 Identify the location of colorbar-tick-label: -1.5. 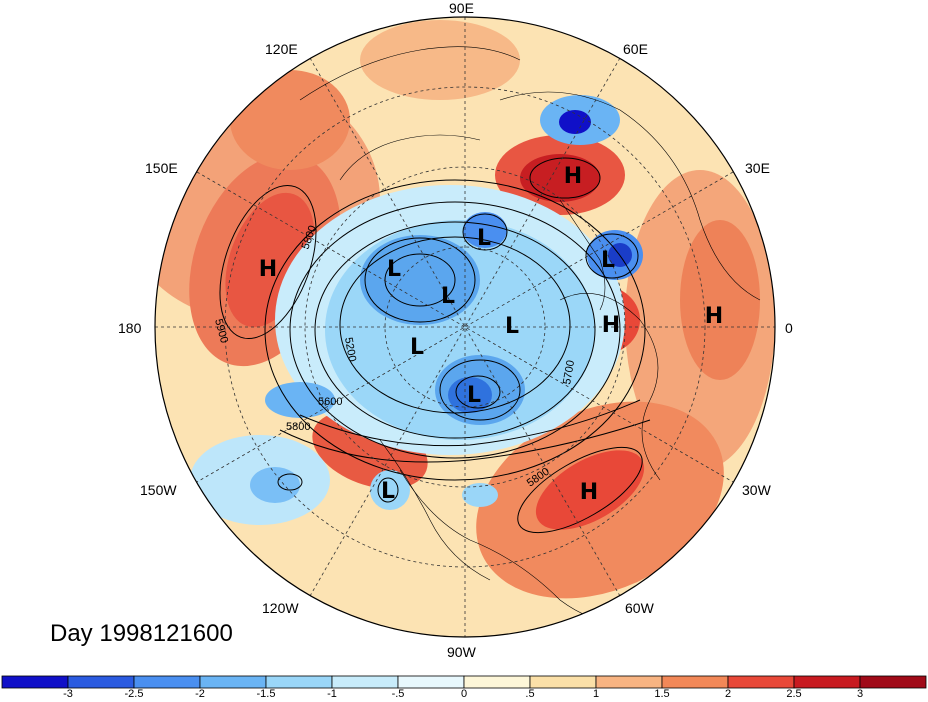
(266, 694).